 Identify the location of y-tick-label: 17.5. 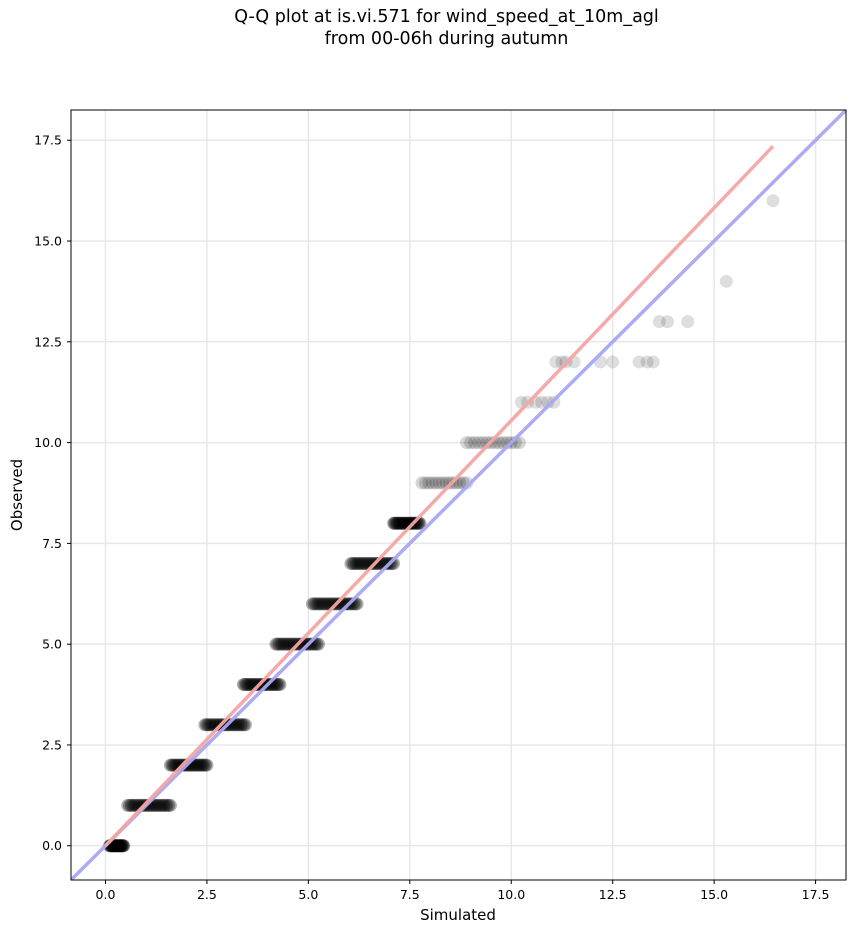
(48, 140).